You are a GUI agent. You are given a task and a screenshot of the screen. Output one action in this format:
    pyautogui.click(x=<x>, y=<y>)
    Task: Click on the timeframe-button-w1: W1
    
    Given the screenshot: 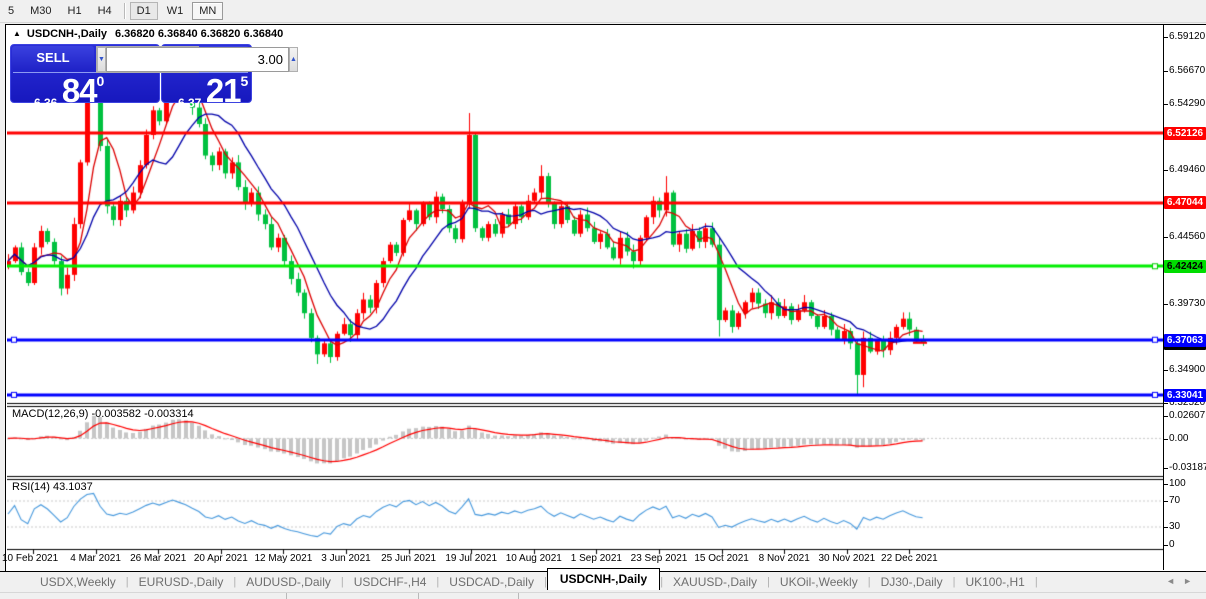 What is the action you would take?
    pyautogui.click(x=175, y=11)
    